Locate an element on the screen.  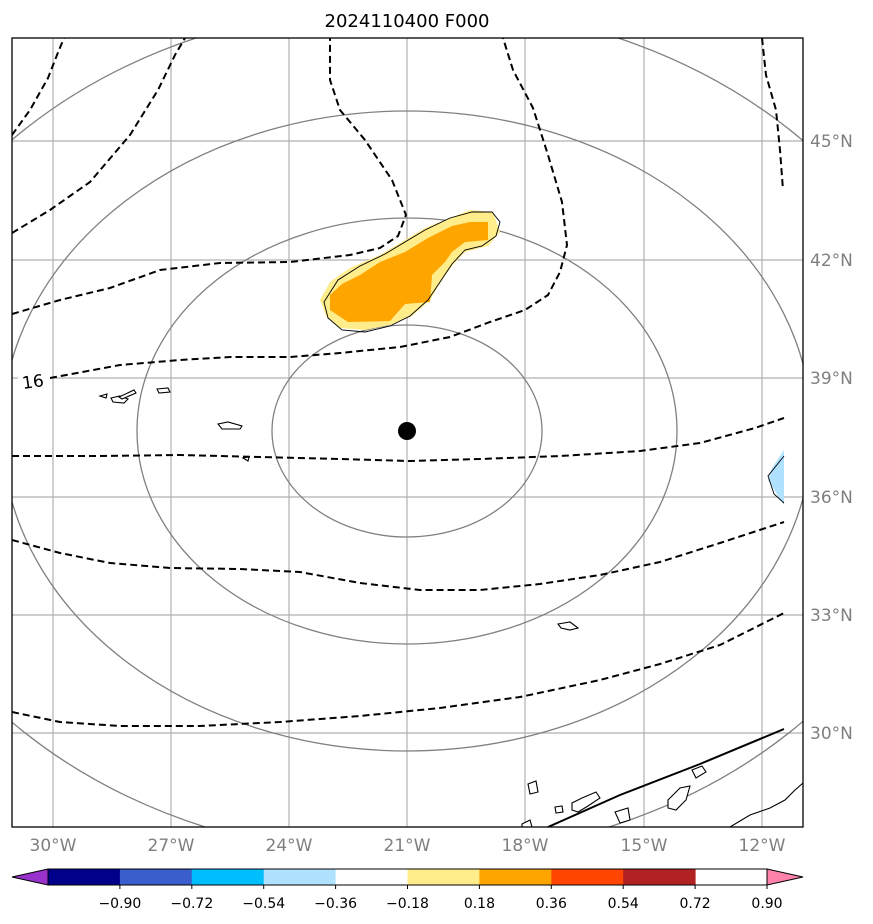
anomaly-outline-blue is located at coordinates (776, 479).